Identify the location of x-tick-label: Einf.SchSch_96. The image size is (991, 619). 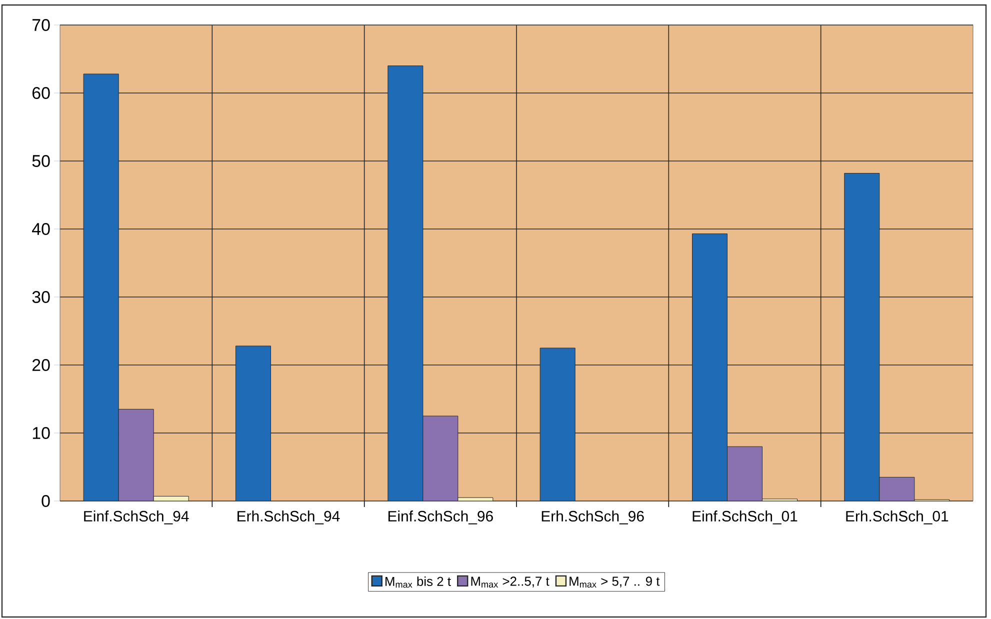
(440, 517).